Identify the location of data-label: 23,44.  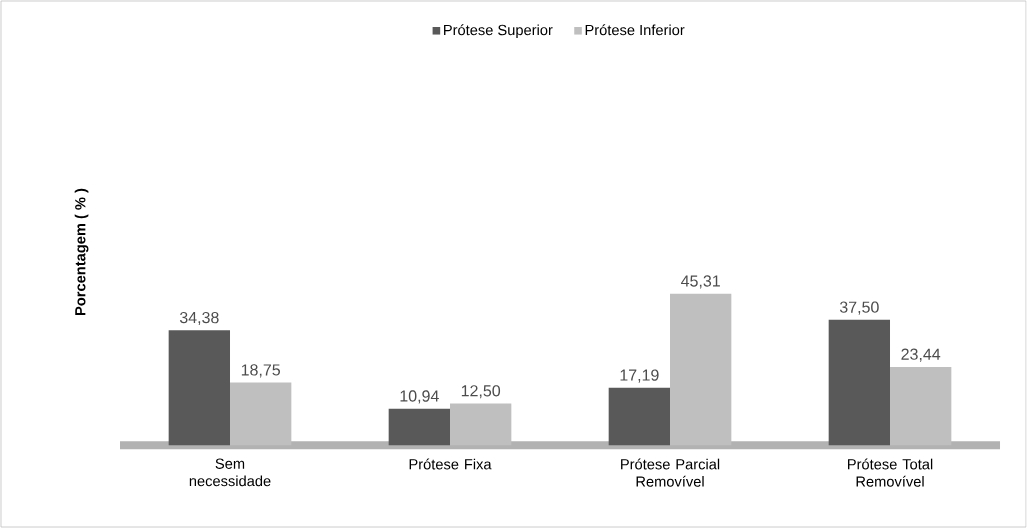
(921, 355).